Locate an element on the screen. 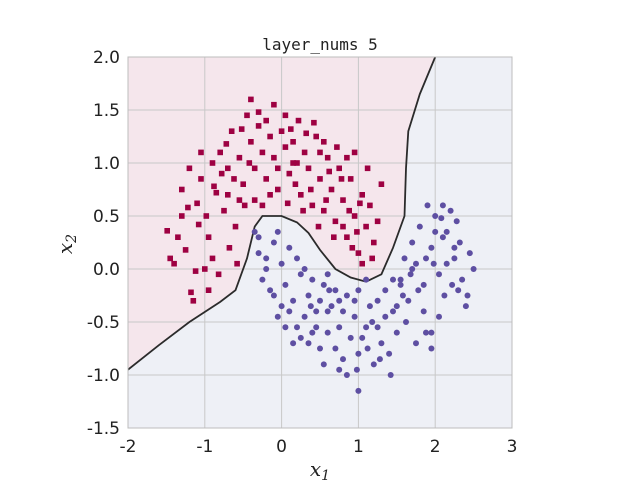 This screenshot has width=640, height=480. y-tick-label: -1.0 is located at coordinates (103, 376).